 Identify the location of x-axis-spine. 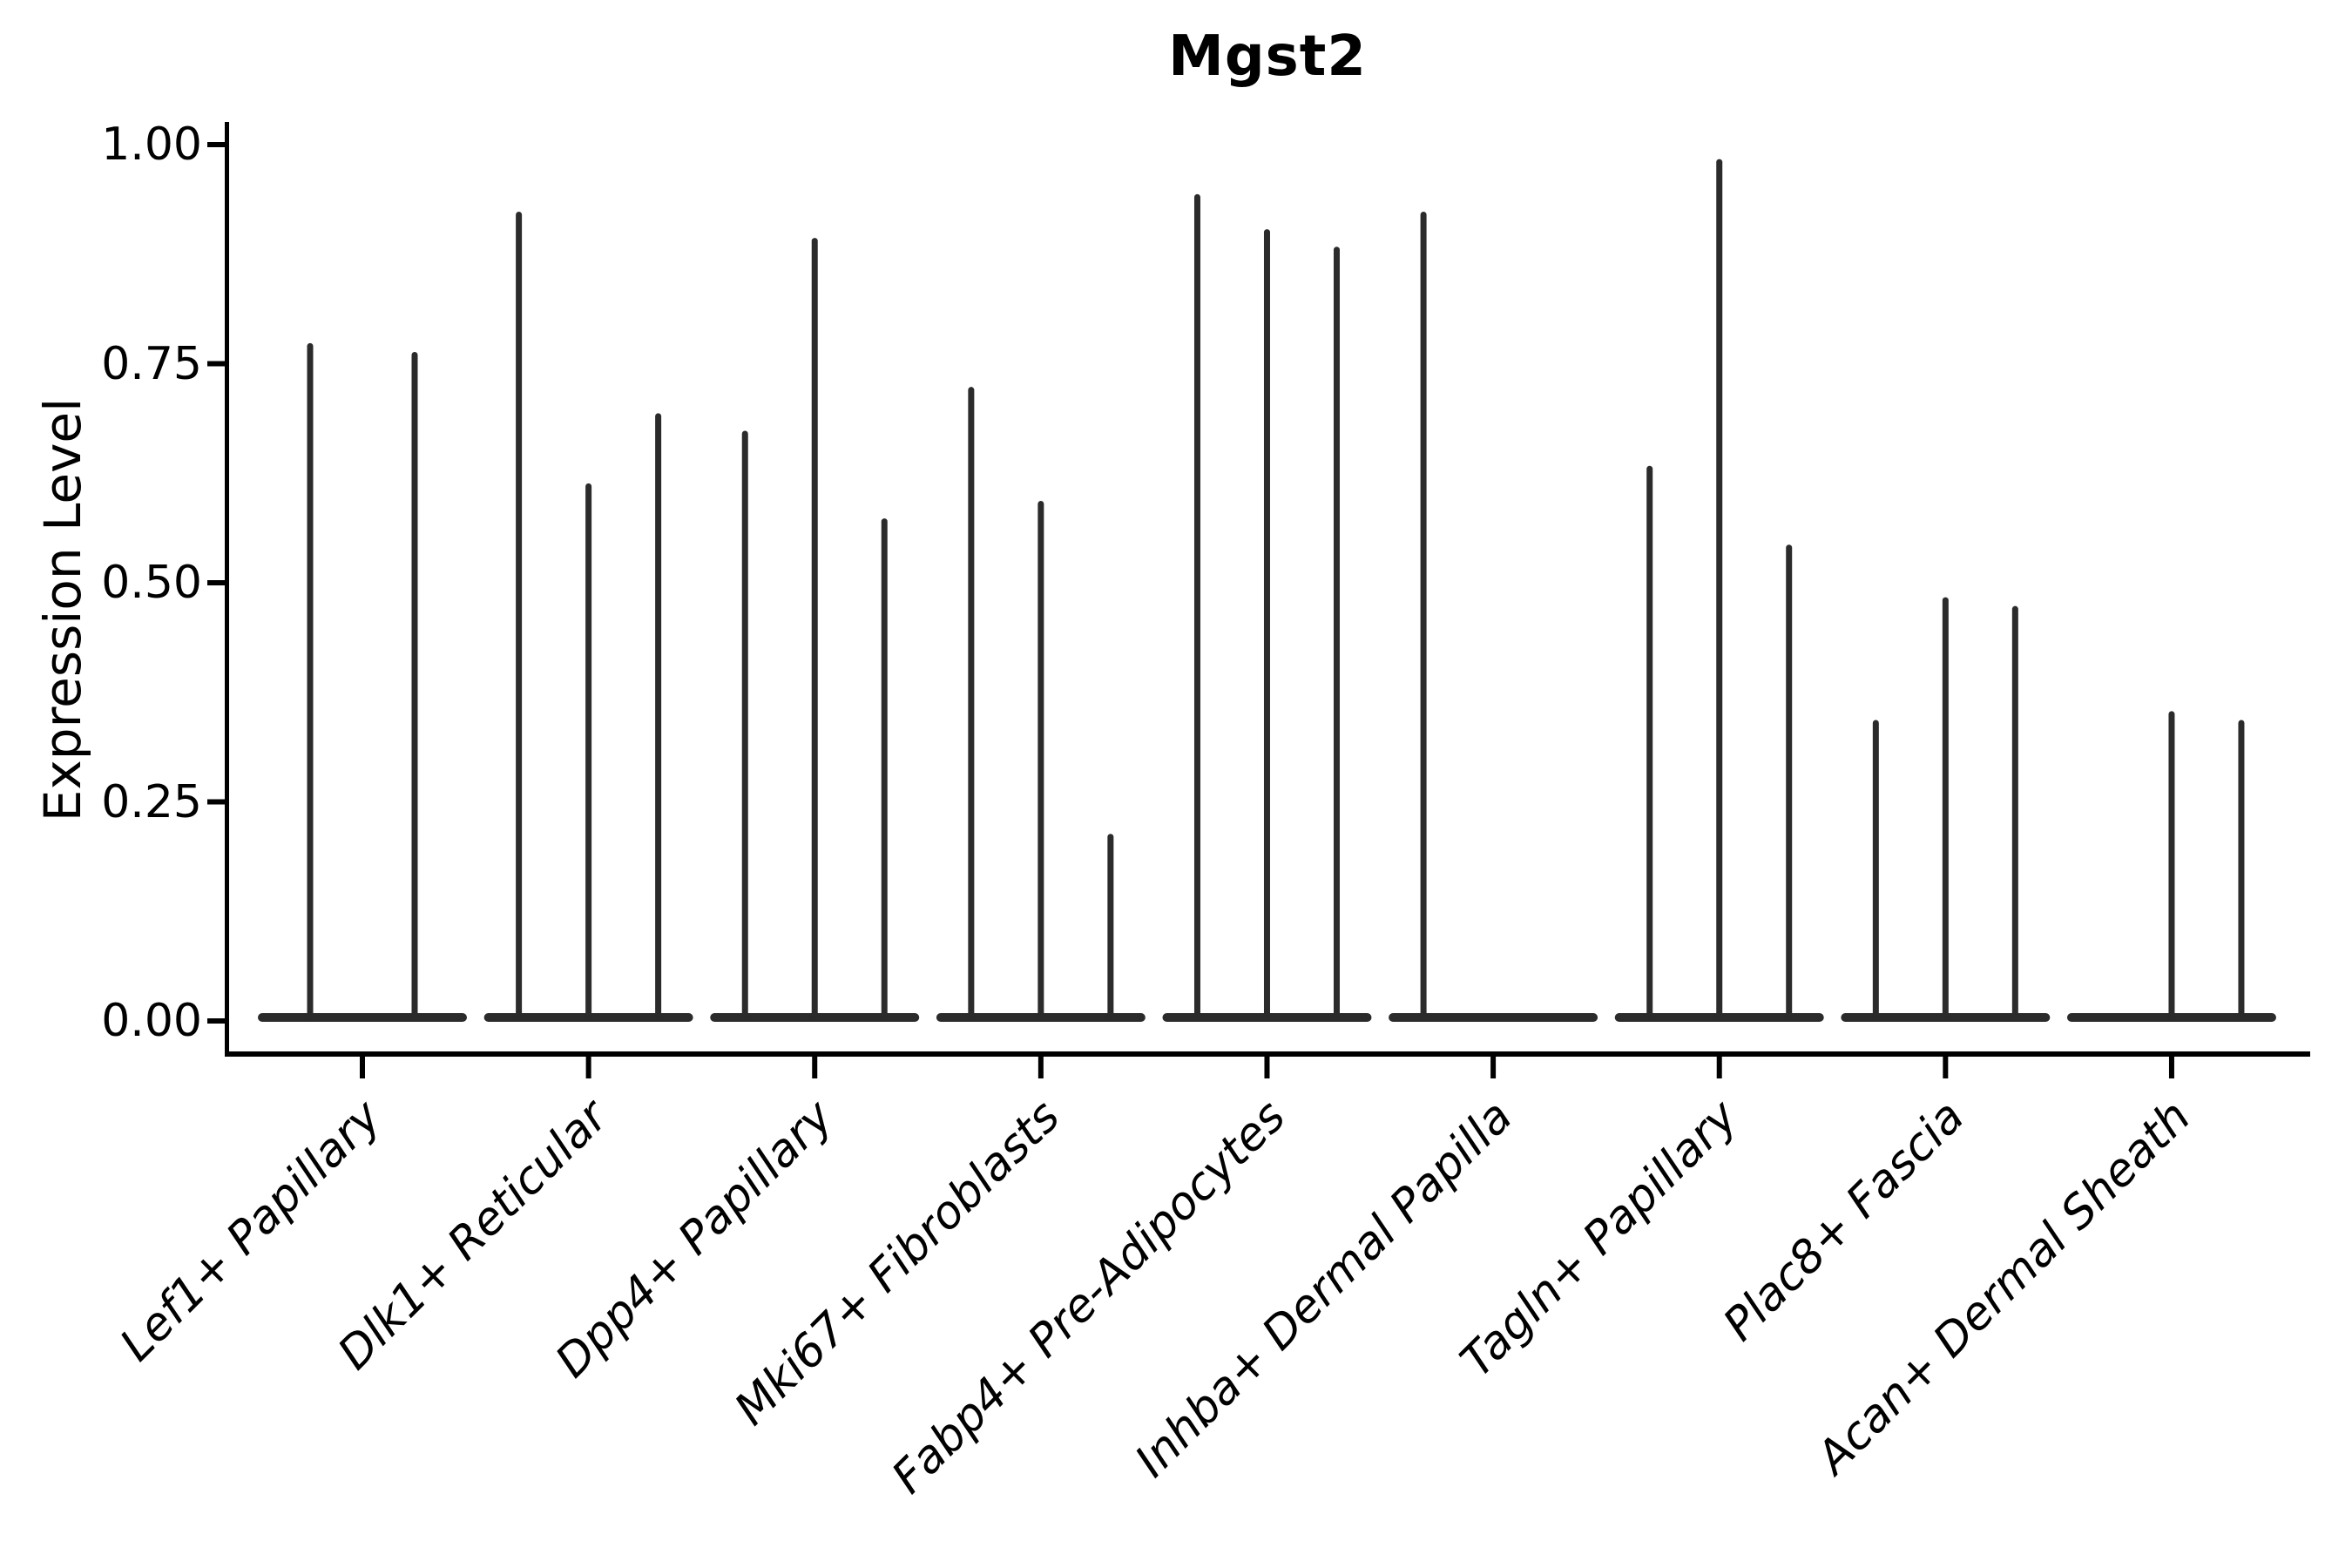
(1267, 1054).